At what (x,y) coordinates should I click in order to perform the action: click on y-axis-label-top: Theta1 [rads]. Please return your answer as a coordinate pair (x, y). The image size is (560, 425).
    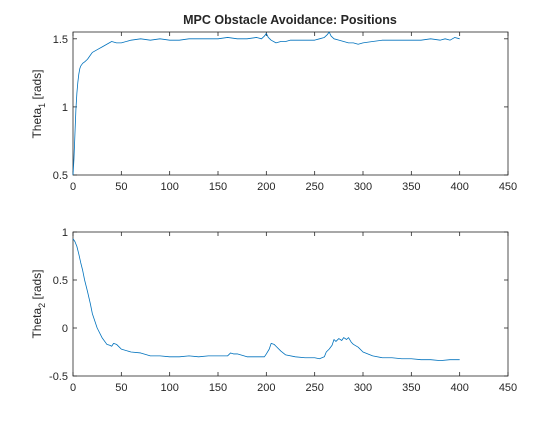
    Looking at the image, I should click on (38, 103).